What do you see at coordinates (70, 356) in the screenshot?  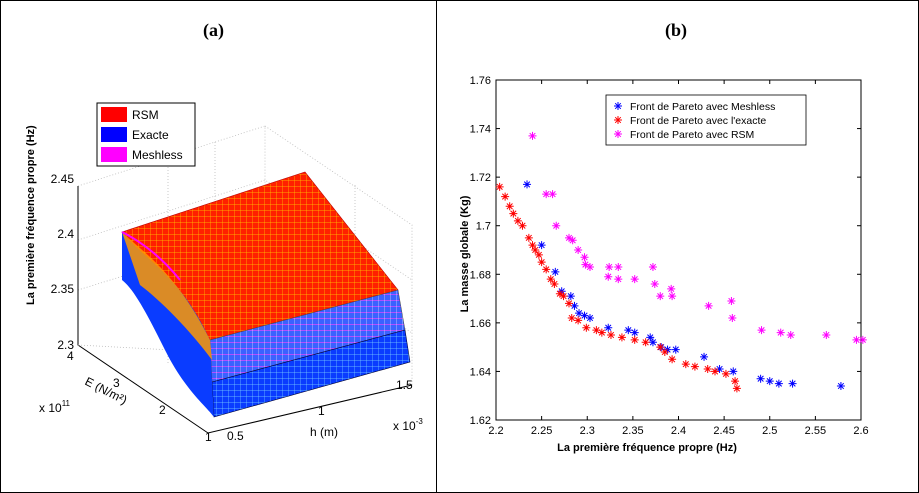 I see `y-tick: 4` at bounding box center [70, 356].